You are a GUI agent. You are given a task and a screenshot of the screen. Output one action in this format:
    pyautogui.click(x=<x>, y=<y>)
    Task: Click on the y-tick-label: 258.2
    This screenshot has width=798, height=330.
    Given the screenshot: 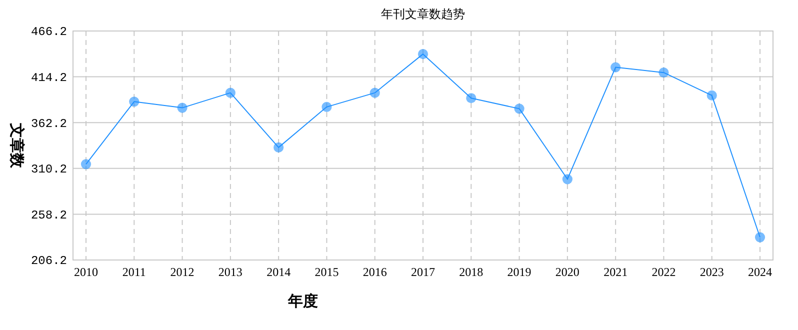 What is the action you would take?
    pyautogui.click(x=48, y=215)
    